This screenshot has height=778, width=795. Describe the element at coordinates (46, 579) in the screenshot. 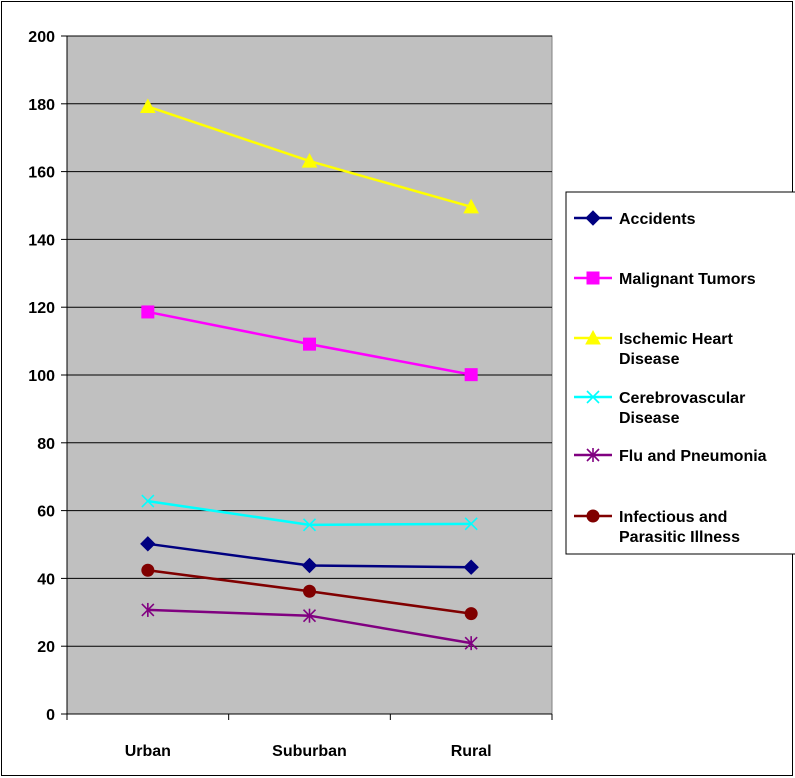

I see `y-tick-label: 40` at that location.